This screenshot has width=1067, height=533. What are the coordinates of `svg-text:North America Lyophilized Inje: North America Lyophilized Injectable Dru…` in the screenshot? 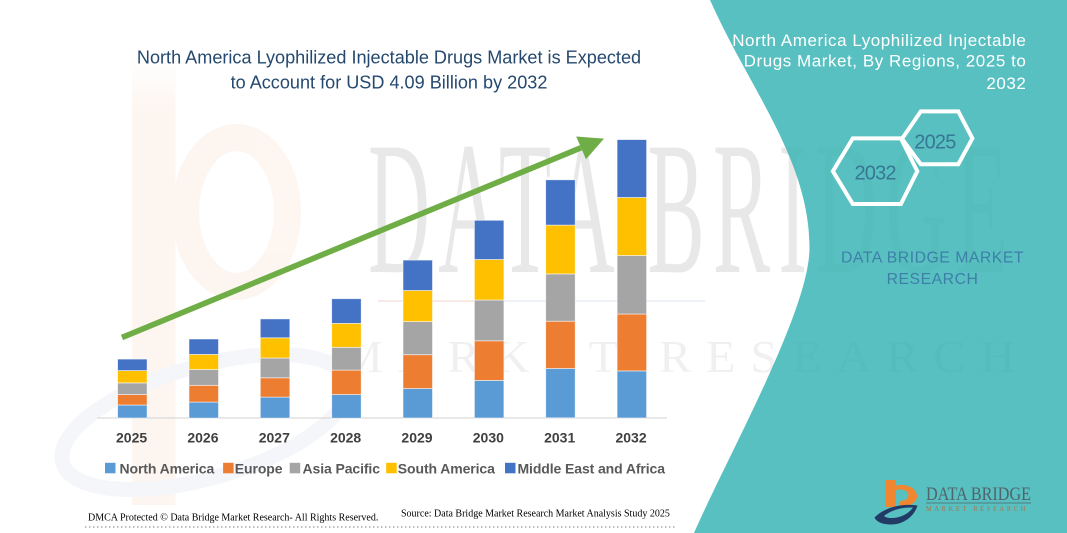 It's located at (389, 58).